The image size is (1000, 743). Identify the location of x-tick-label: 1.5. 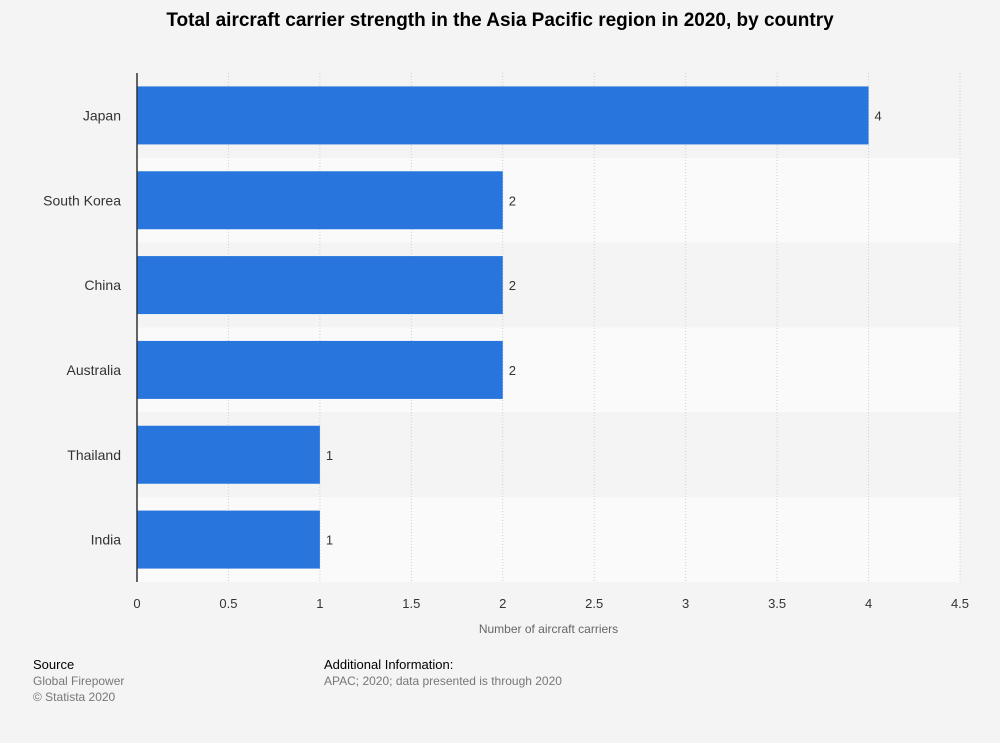
(411, 603).